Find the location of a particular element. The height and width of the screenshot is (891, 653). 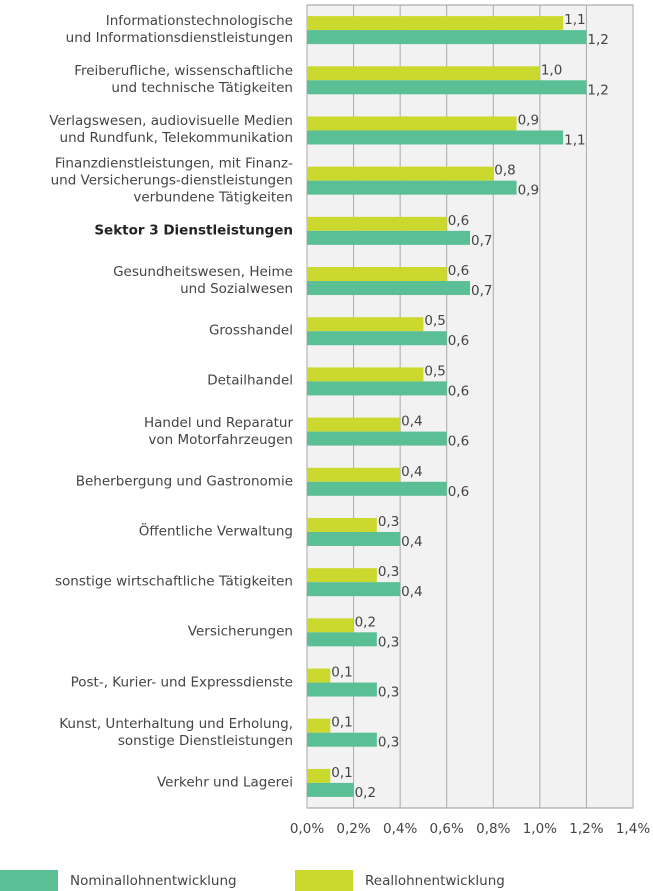

category-label: Beherbergung und Gastronomie is located at coordinates (184, 481).